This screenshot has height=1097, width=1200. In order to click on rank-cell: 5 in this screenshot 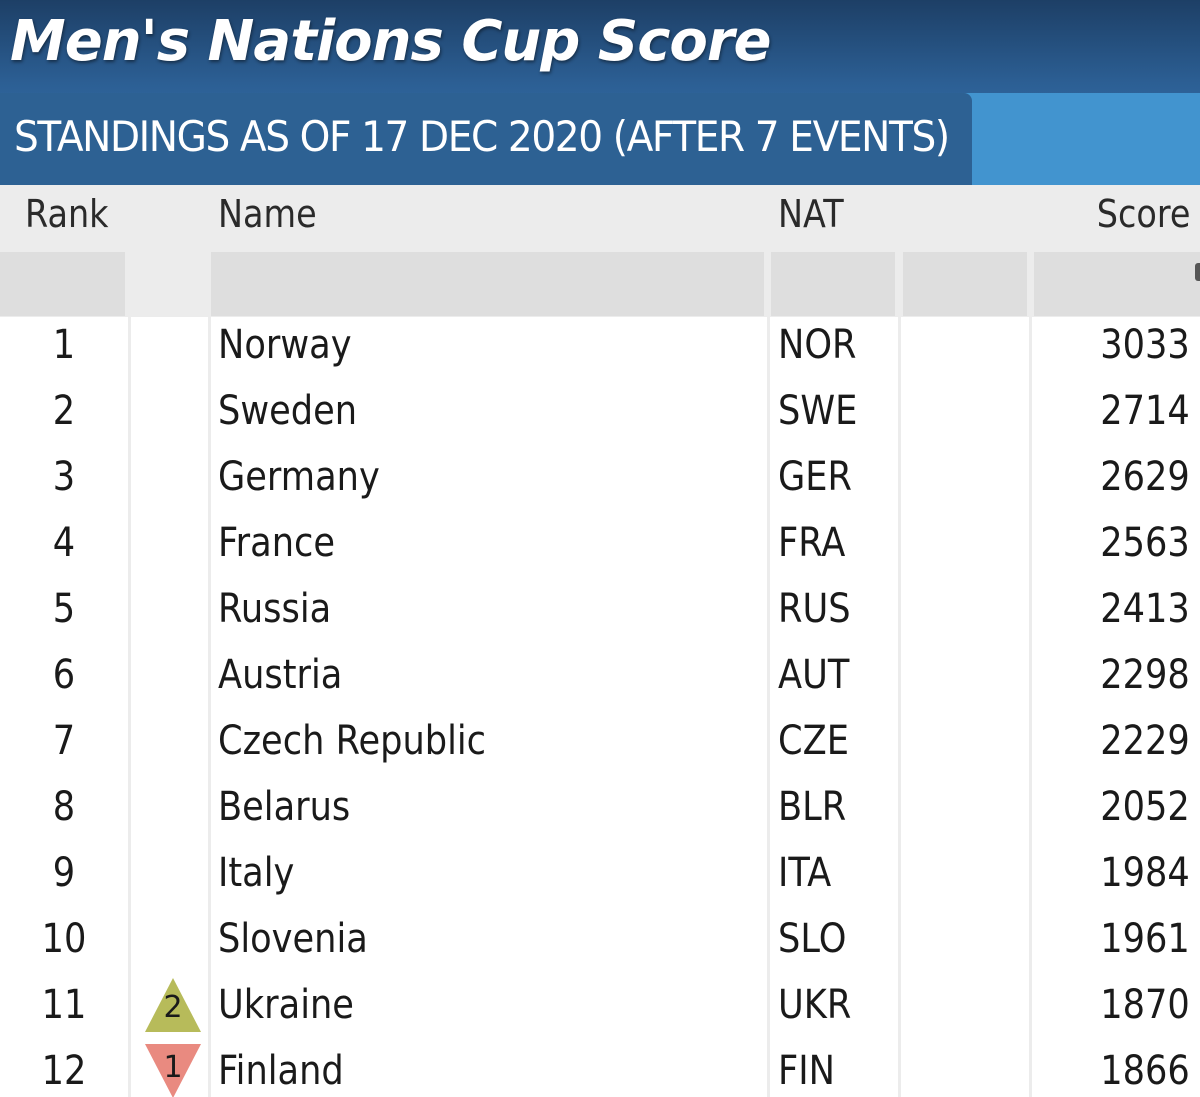, I will do `click(64, 609)`.